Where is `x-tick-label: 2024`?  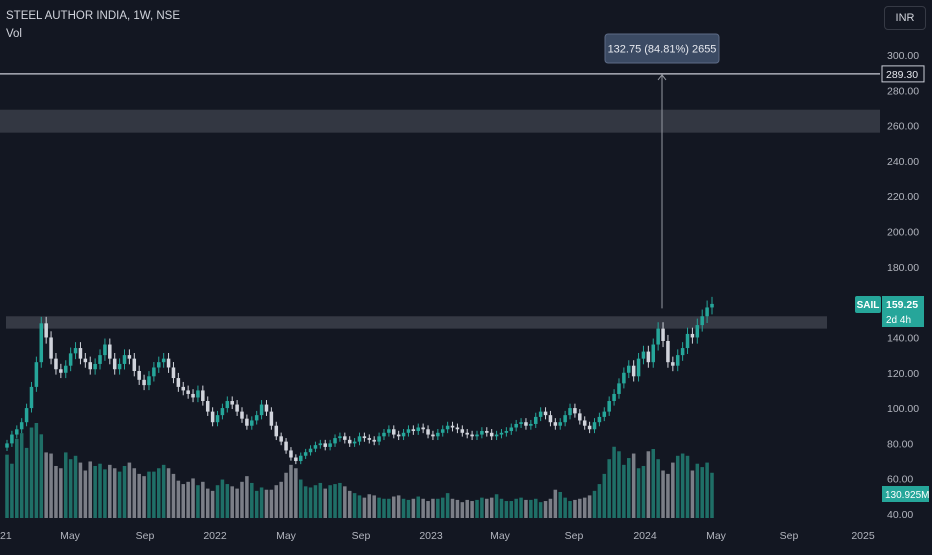
x-tick-label: 2024 is located at coordinates (645, 536).